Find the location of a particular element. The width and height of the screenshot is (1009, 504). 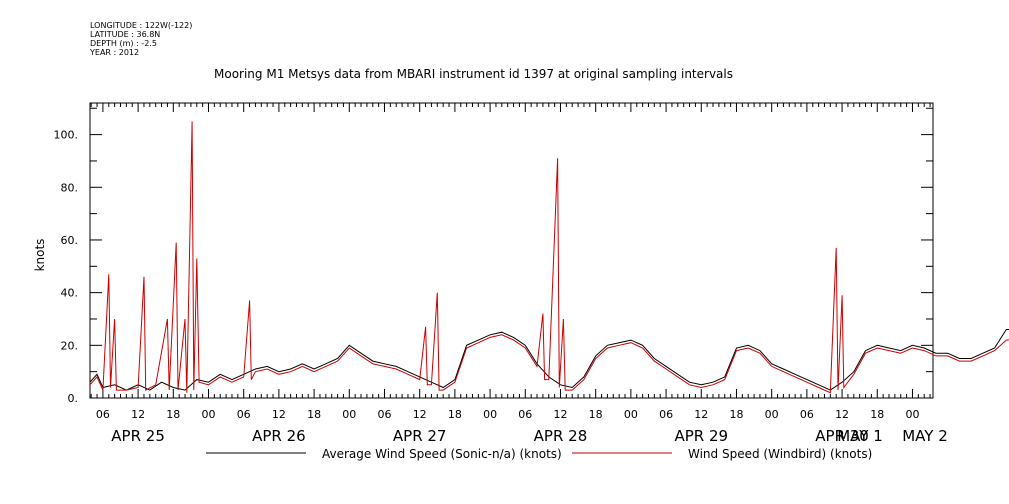

x-day-label: APR 27 is located at coordinates (420, 436).